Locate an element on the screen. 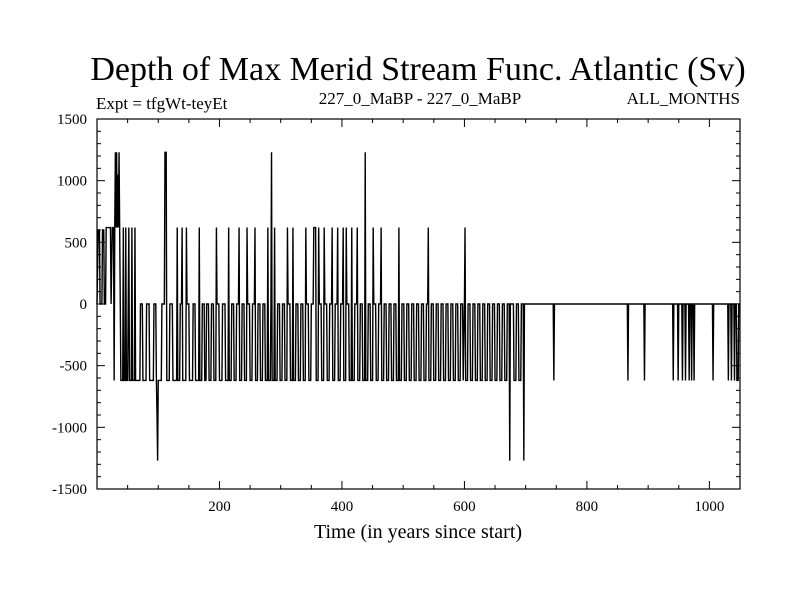  y-tick-label: 1000 is located at coordinates (72, 182).